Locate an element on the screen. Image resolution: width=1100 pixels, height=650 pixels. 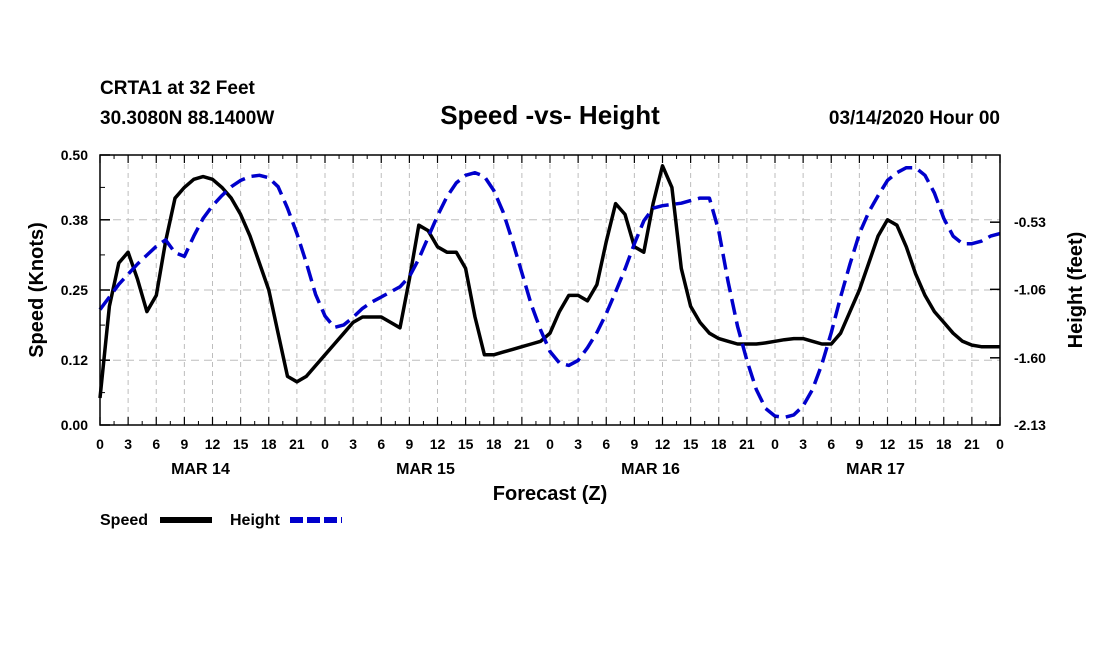
legend-height-label: Height is located at coordinates (255, 520).